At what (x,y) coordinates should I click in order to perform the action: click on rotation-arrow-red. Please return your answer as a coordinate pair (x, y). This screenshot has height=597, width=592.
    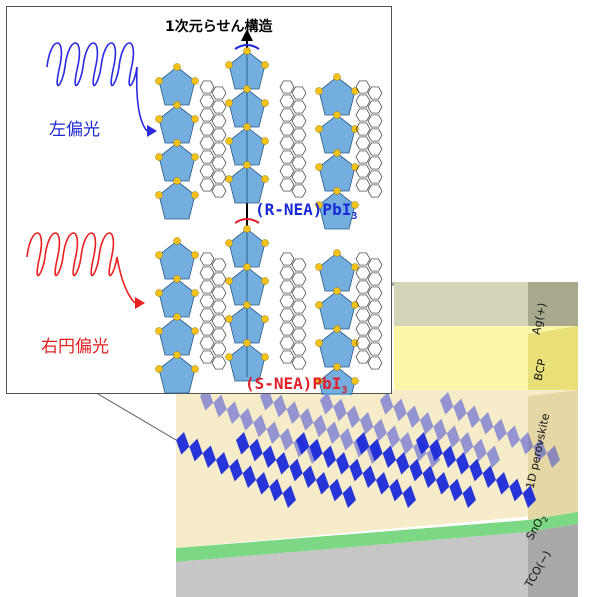
    Looking at the image, I should click on (247, 221).